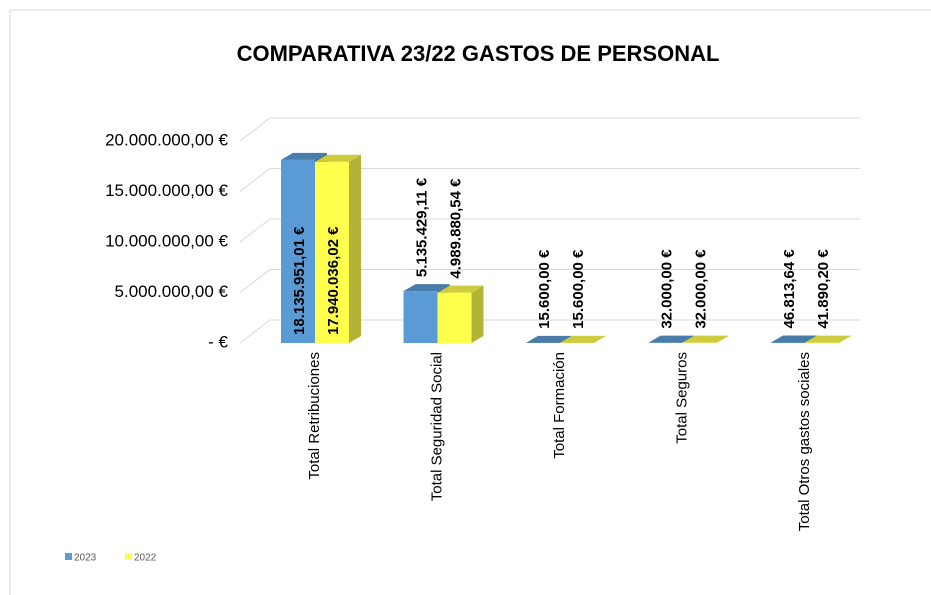 This screenshot has width=931, height=595. I want to click on y-tick-label: 10.000.000,00 €, so click(166, 240).